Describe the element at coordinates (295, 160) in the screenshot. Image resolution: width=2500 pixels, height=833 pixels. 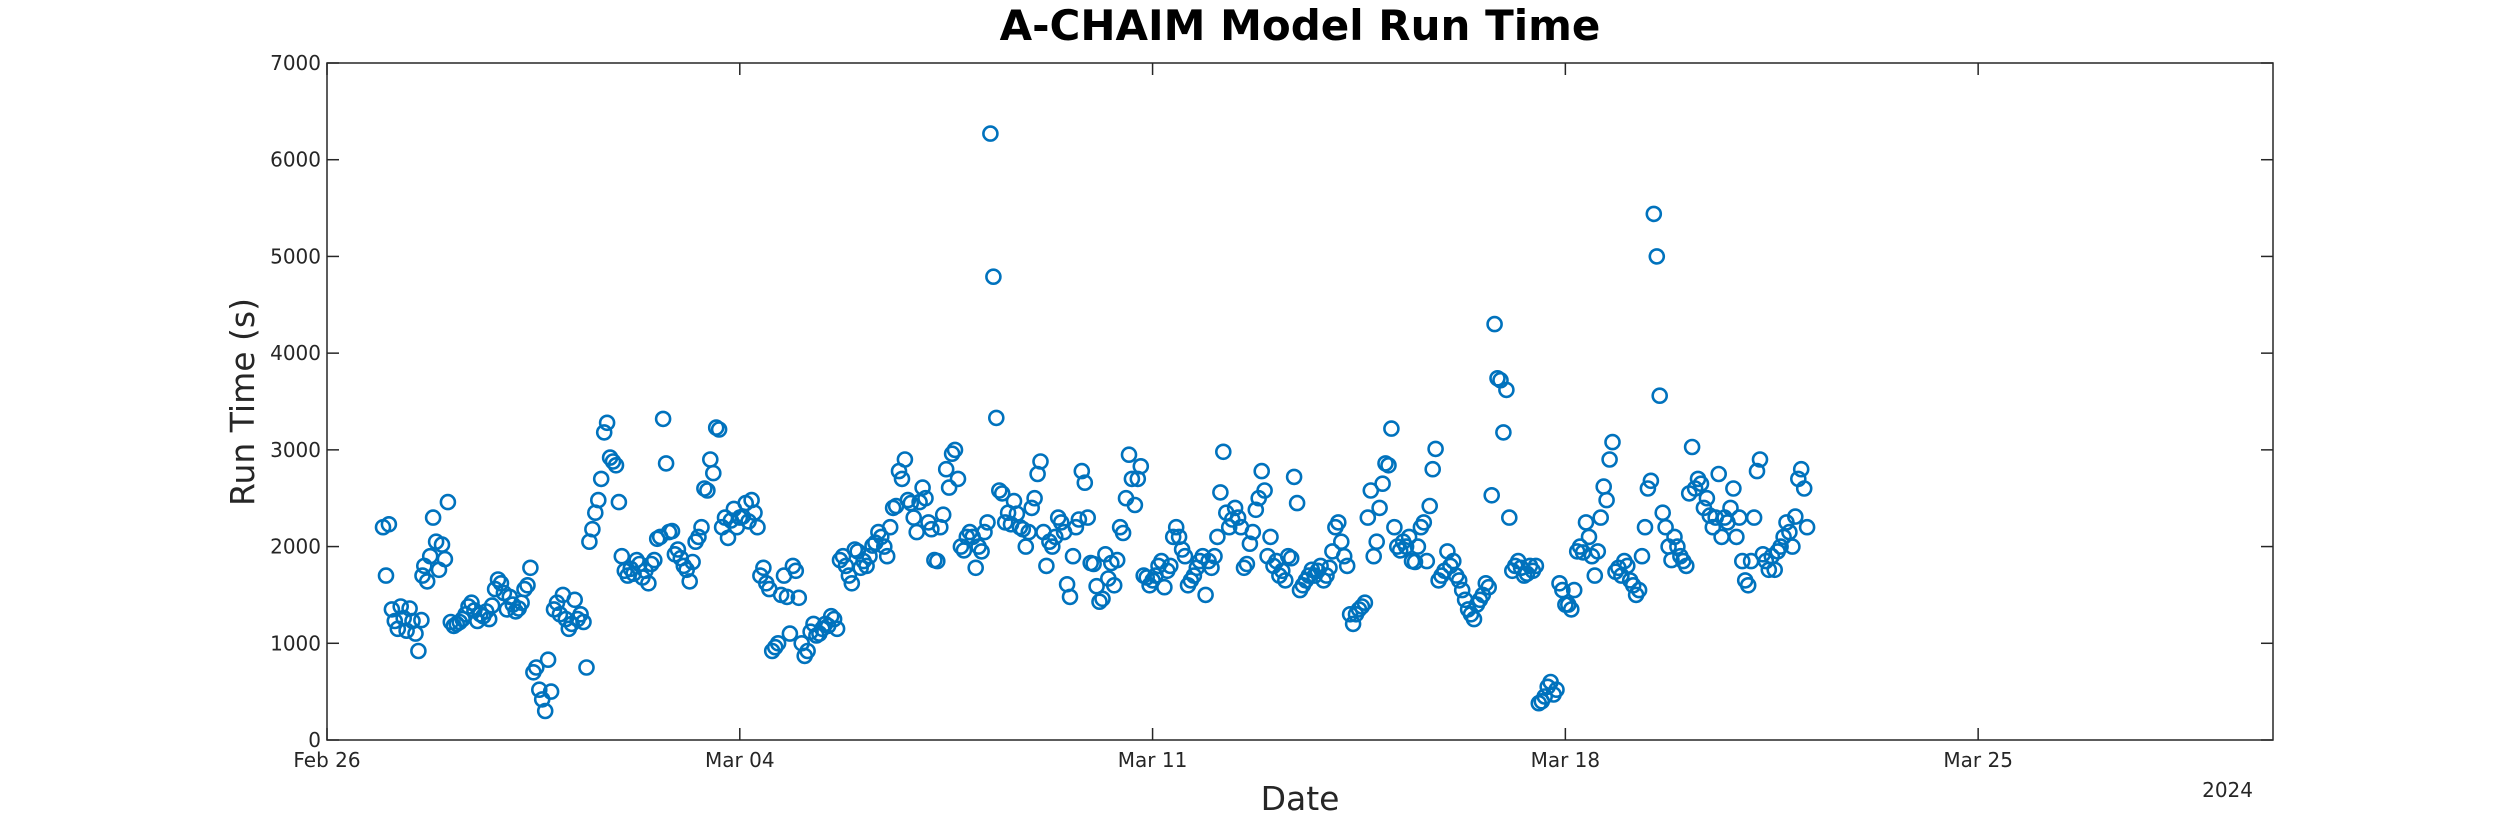
I see `y-tick-label: 6000` at that location.